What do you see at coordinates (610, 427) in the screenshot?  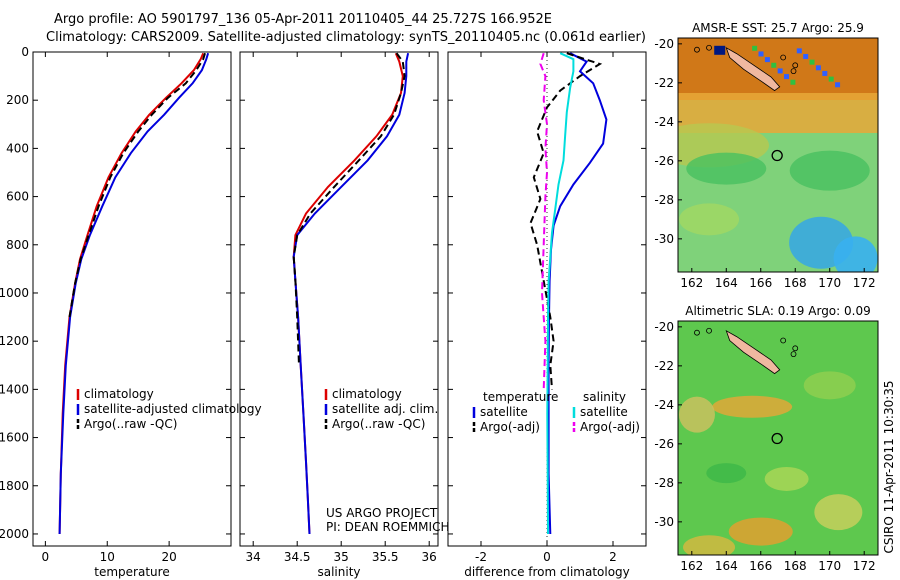 I see `legend-label: Argo(-adj)` at bounding box center [610, 427].